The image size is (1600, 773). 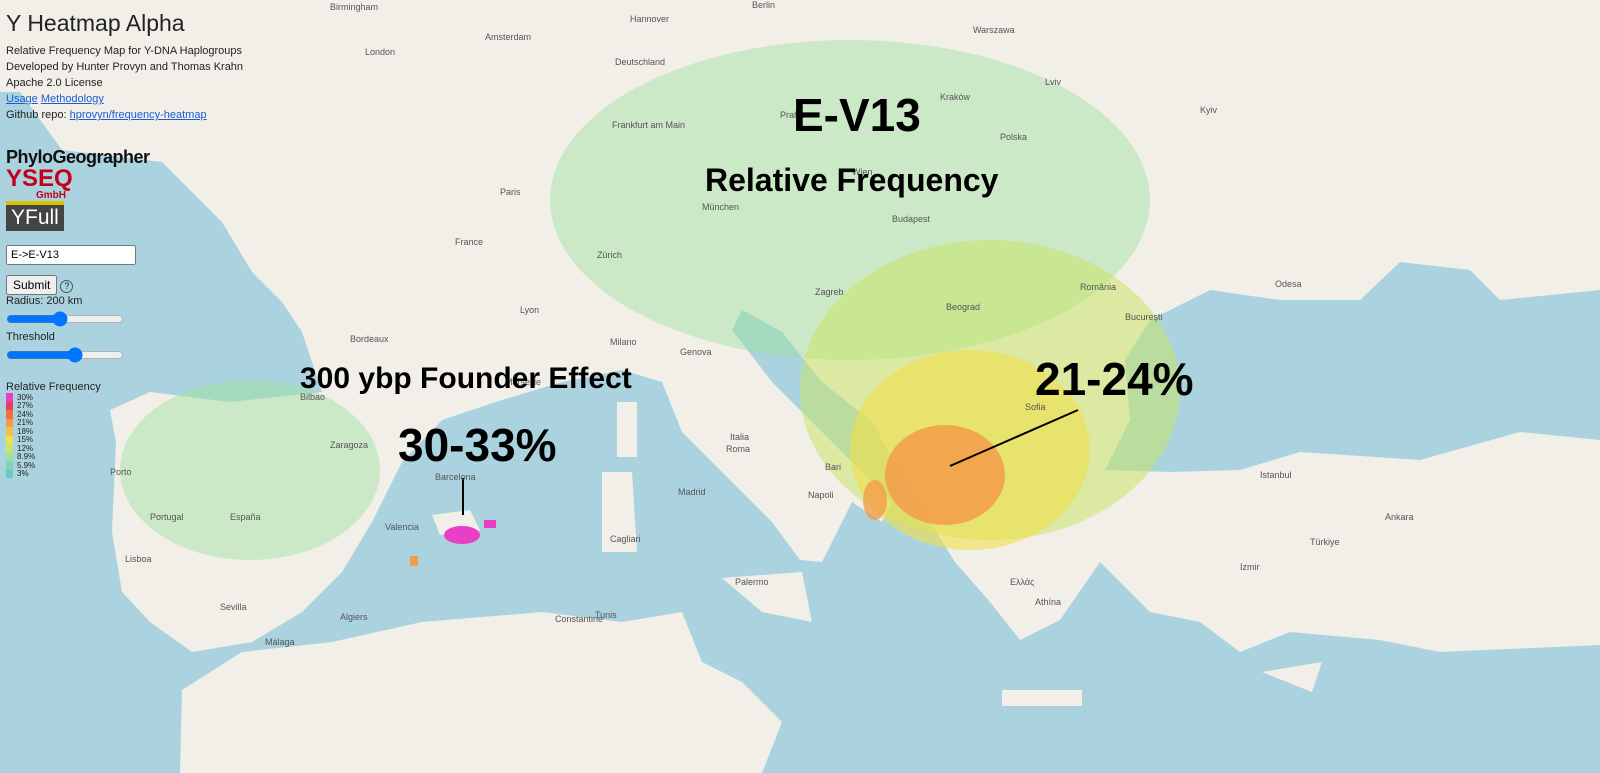 What do you see at coordinates (1288, 284) in the screenshot?
I see `place-label: Odesa` at bounding box center [1288, 284].